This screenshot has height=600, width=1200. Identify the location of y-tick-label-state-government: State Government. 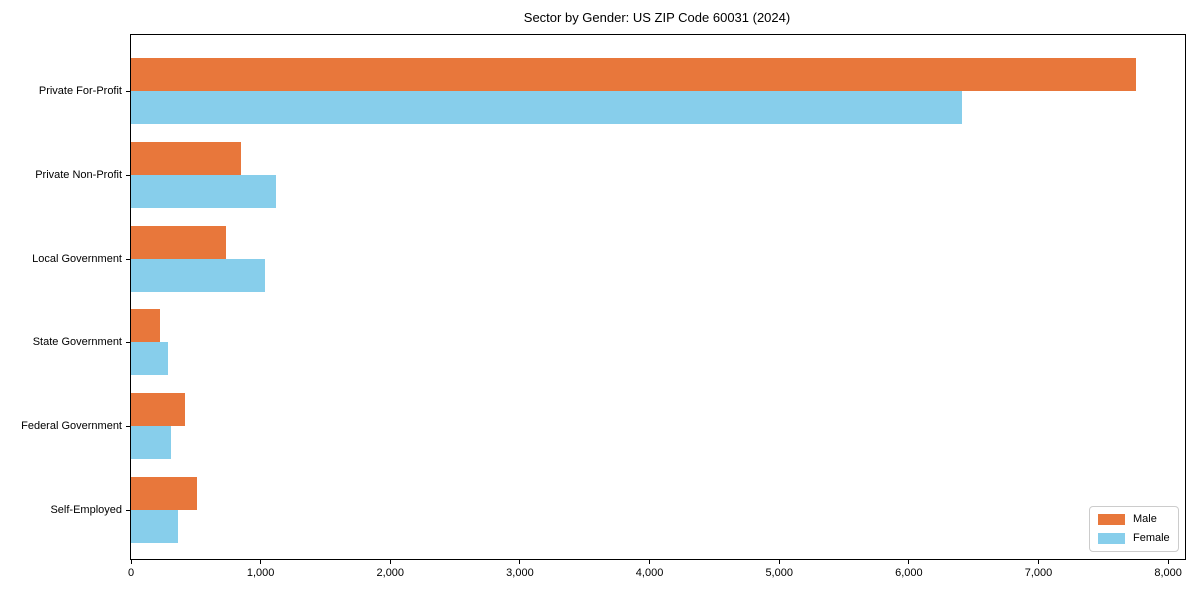
(77, 342).